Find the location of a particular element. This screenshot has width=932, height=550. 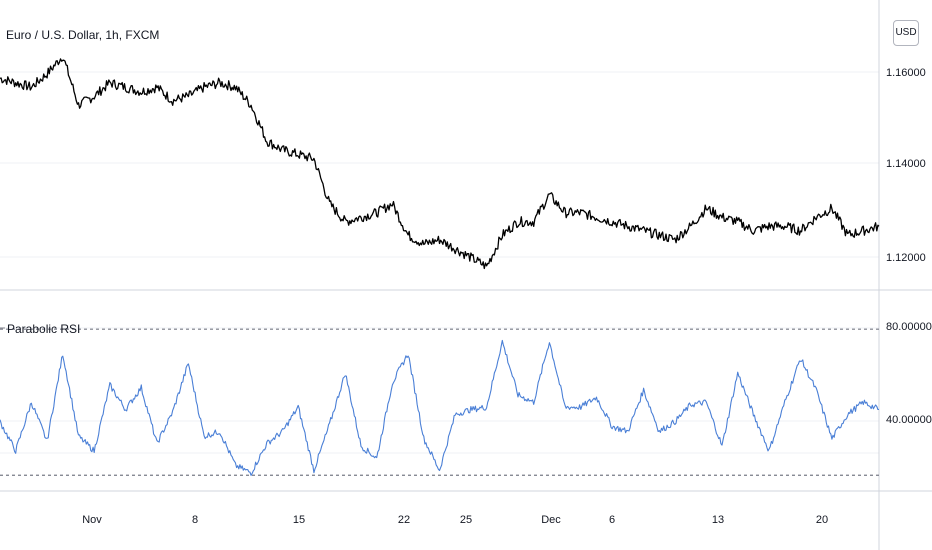

price-tick-label: 1.14000 is located at coordinates (906, 164).